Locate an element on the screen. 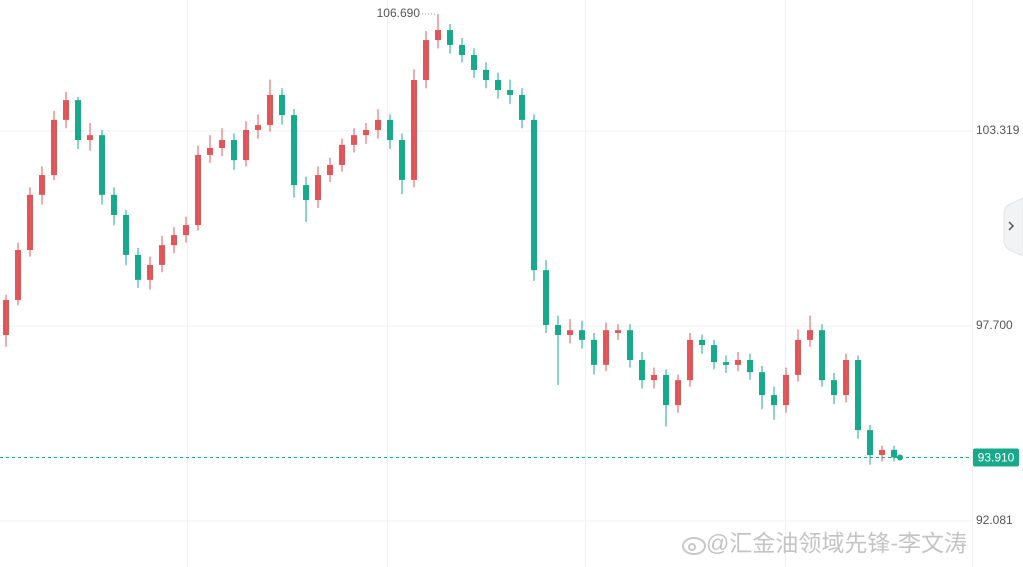 The height and width of the screenshot is (567, 1023). watermark: @汇金油领域先锋-李文涛 is located at coordinates (836, 543).